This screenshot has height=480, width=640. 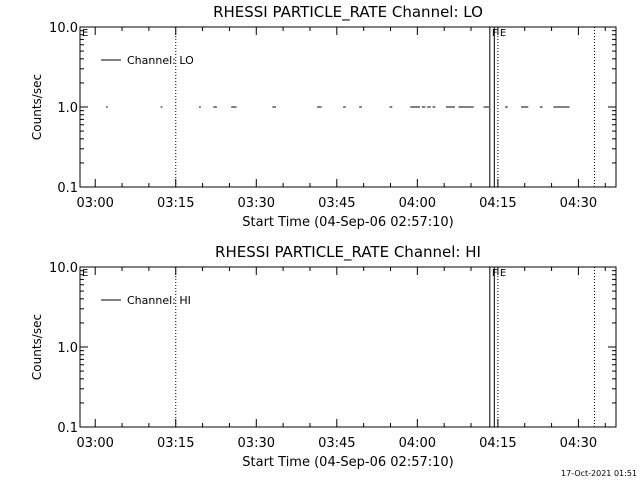 I want to click on x-tick-label-hi: 03:00, so click(x=94, y=443).